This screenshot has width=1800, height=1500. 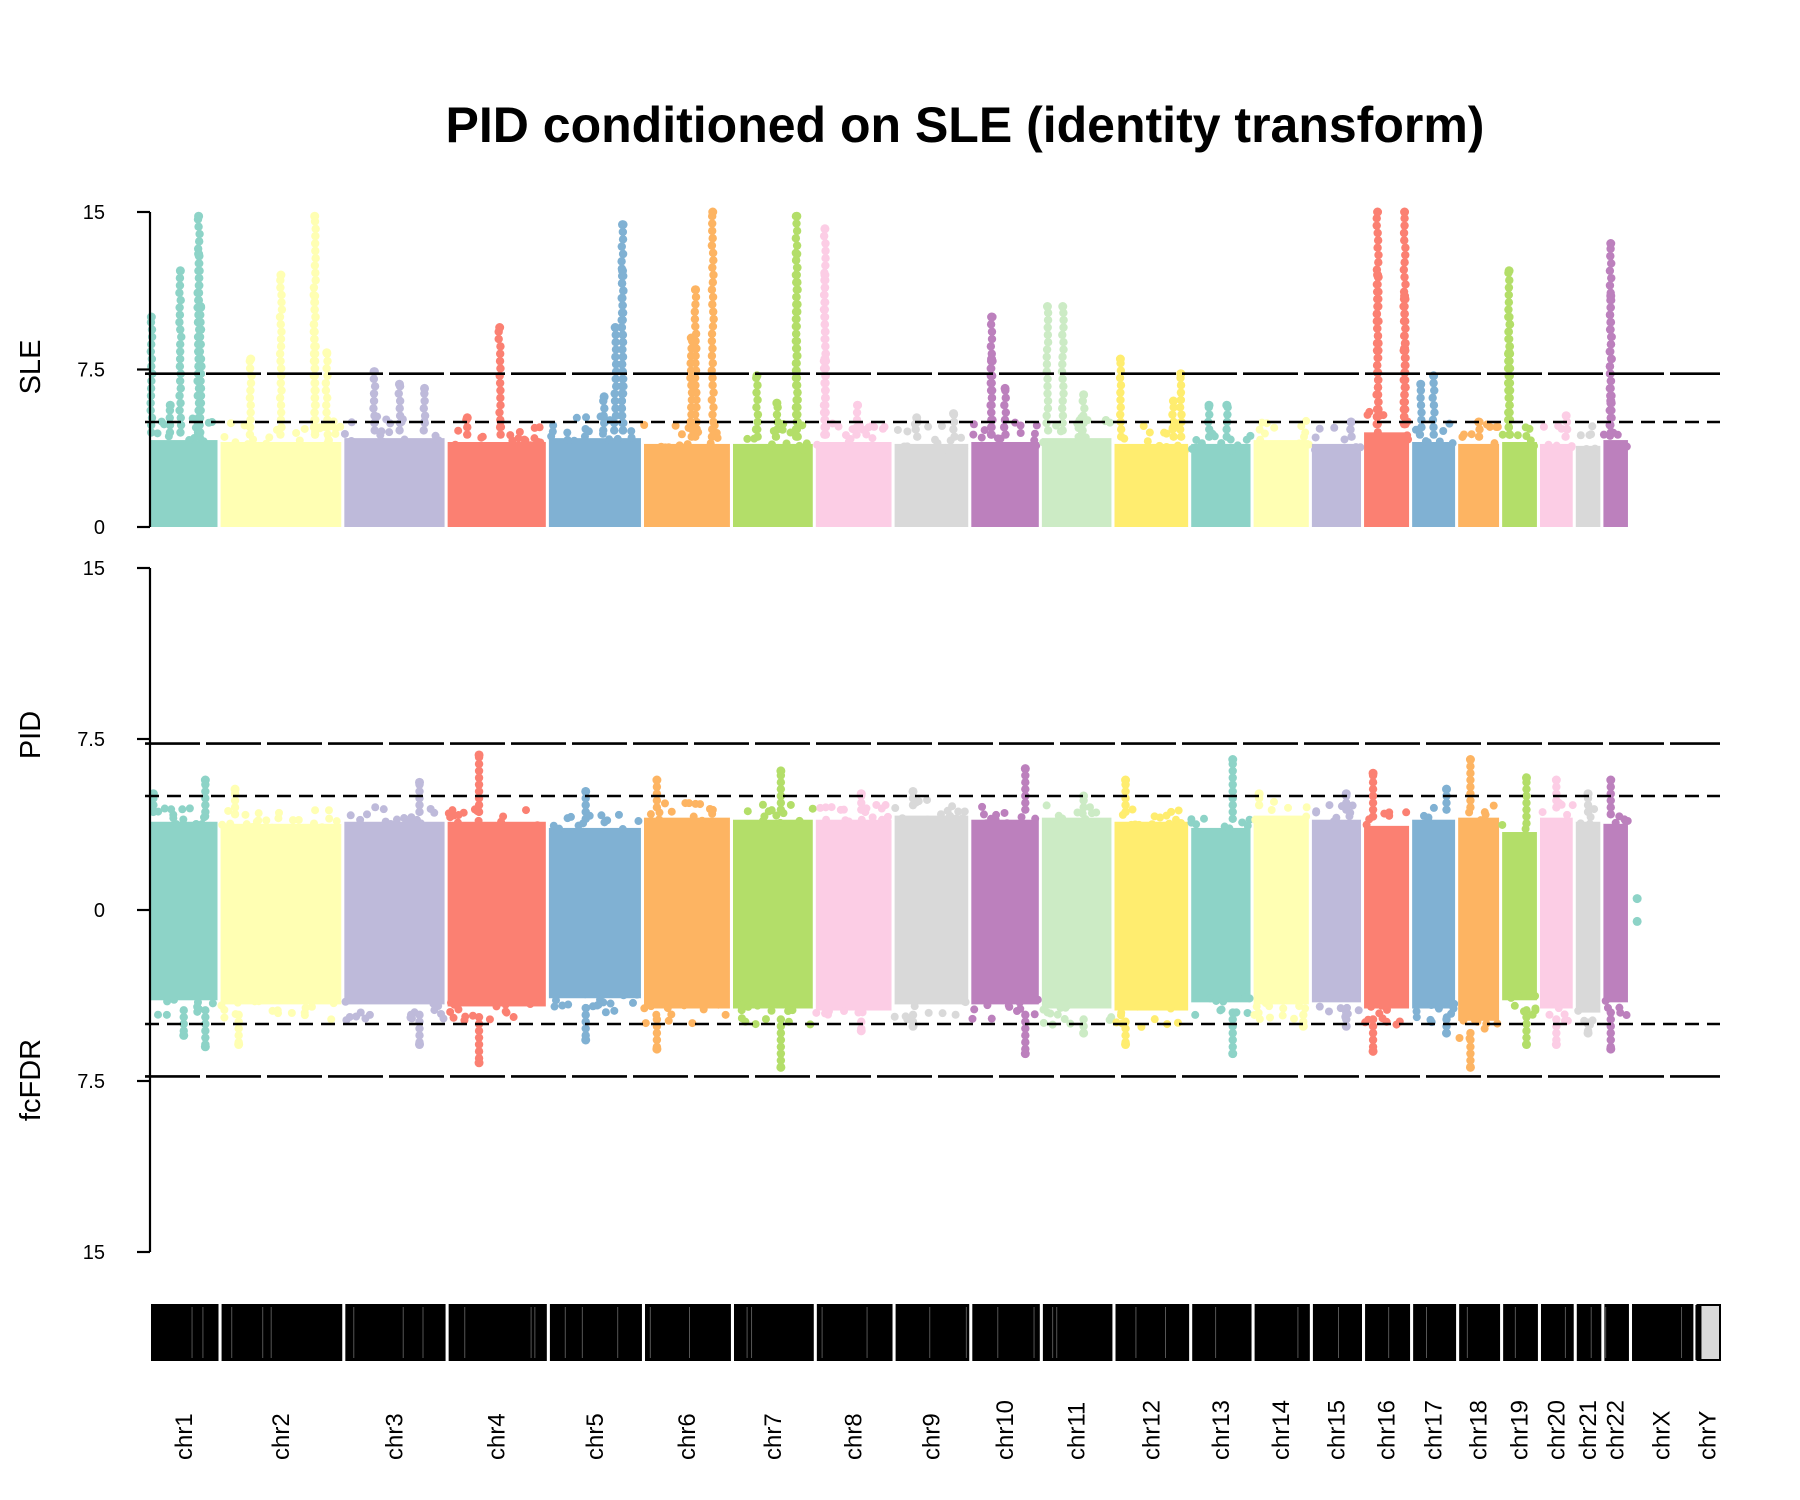 I want to click on chr8-top-block, so click(x=853, y=484).